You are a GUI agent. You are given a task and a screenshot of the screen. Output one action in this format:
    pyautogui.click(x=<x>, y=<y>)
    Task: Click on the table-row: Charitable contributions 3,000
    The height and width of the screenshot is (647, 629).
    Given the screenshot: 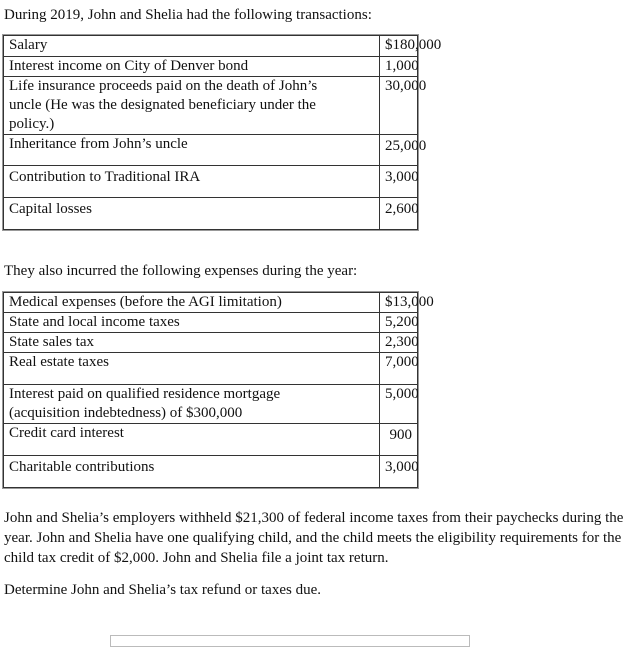 What is the action you would take?
    pyautogui.click(x=211, y=471)
    